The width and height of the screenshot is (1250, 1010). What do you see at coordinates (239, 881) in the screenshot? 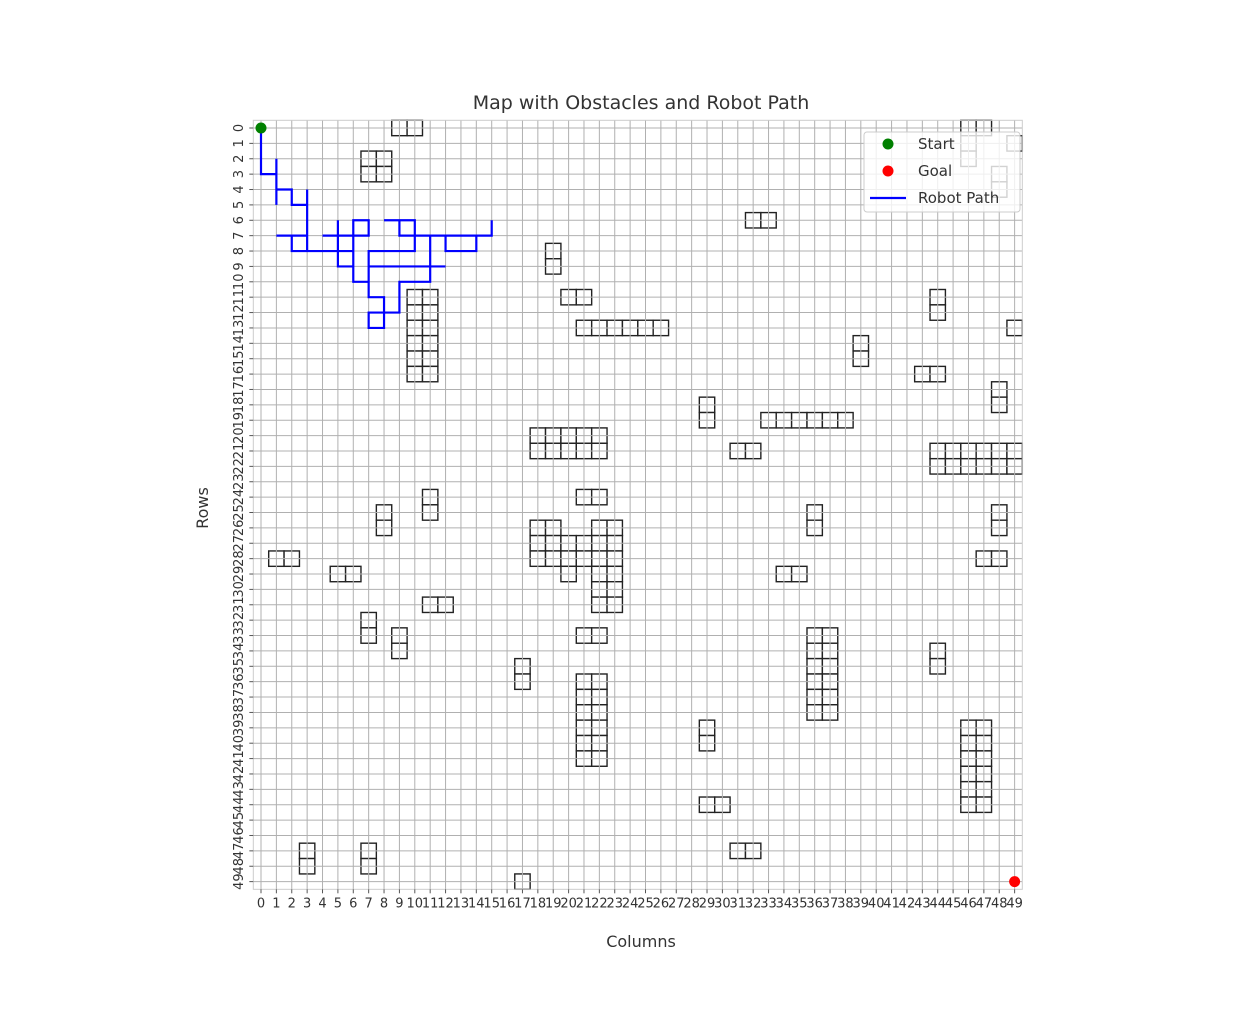
I see `y-tick-label: 49` at bounding box center [239, 881].